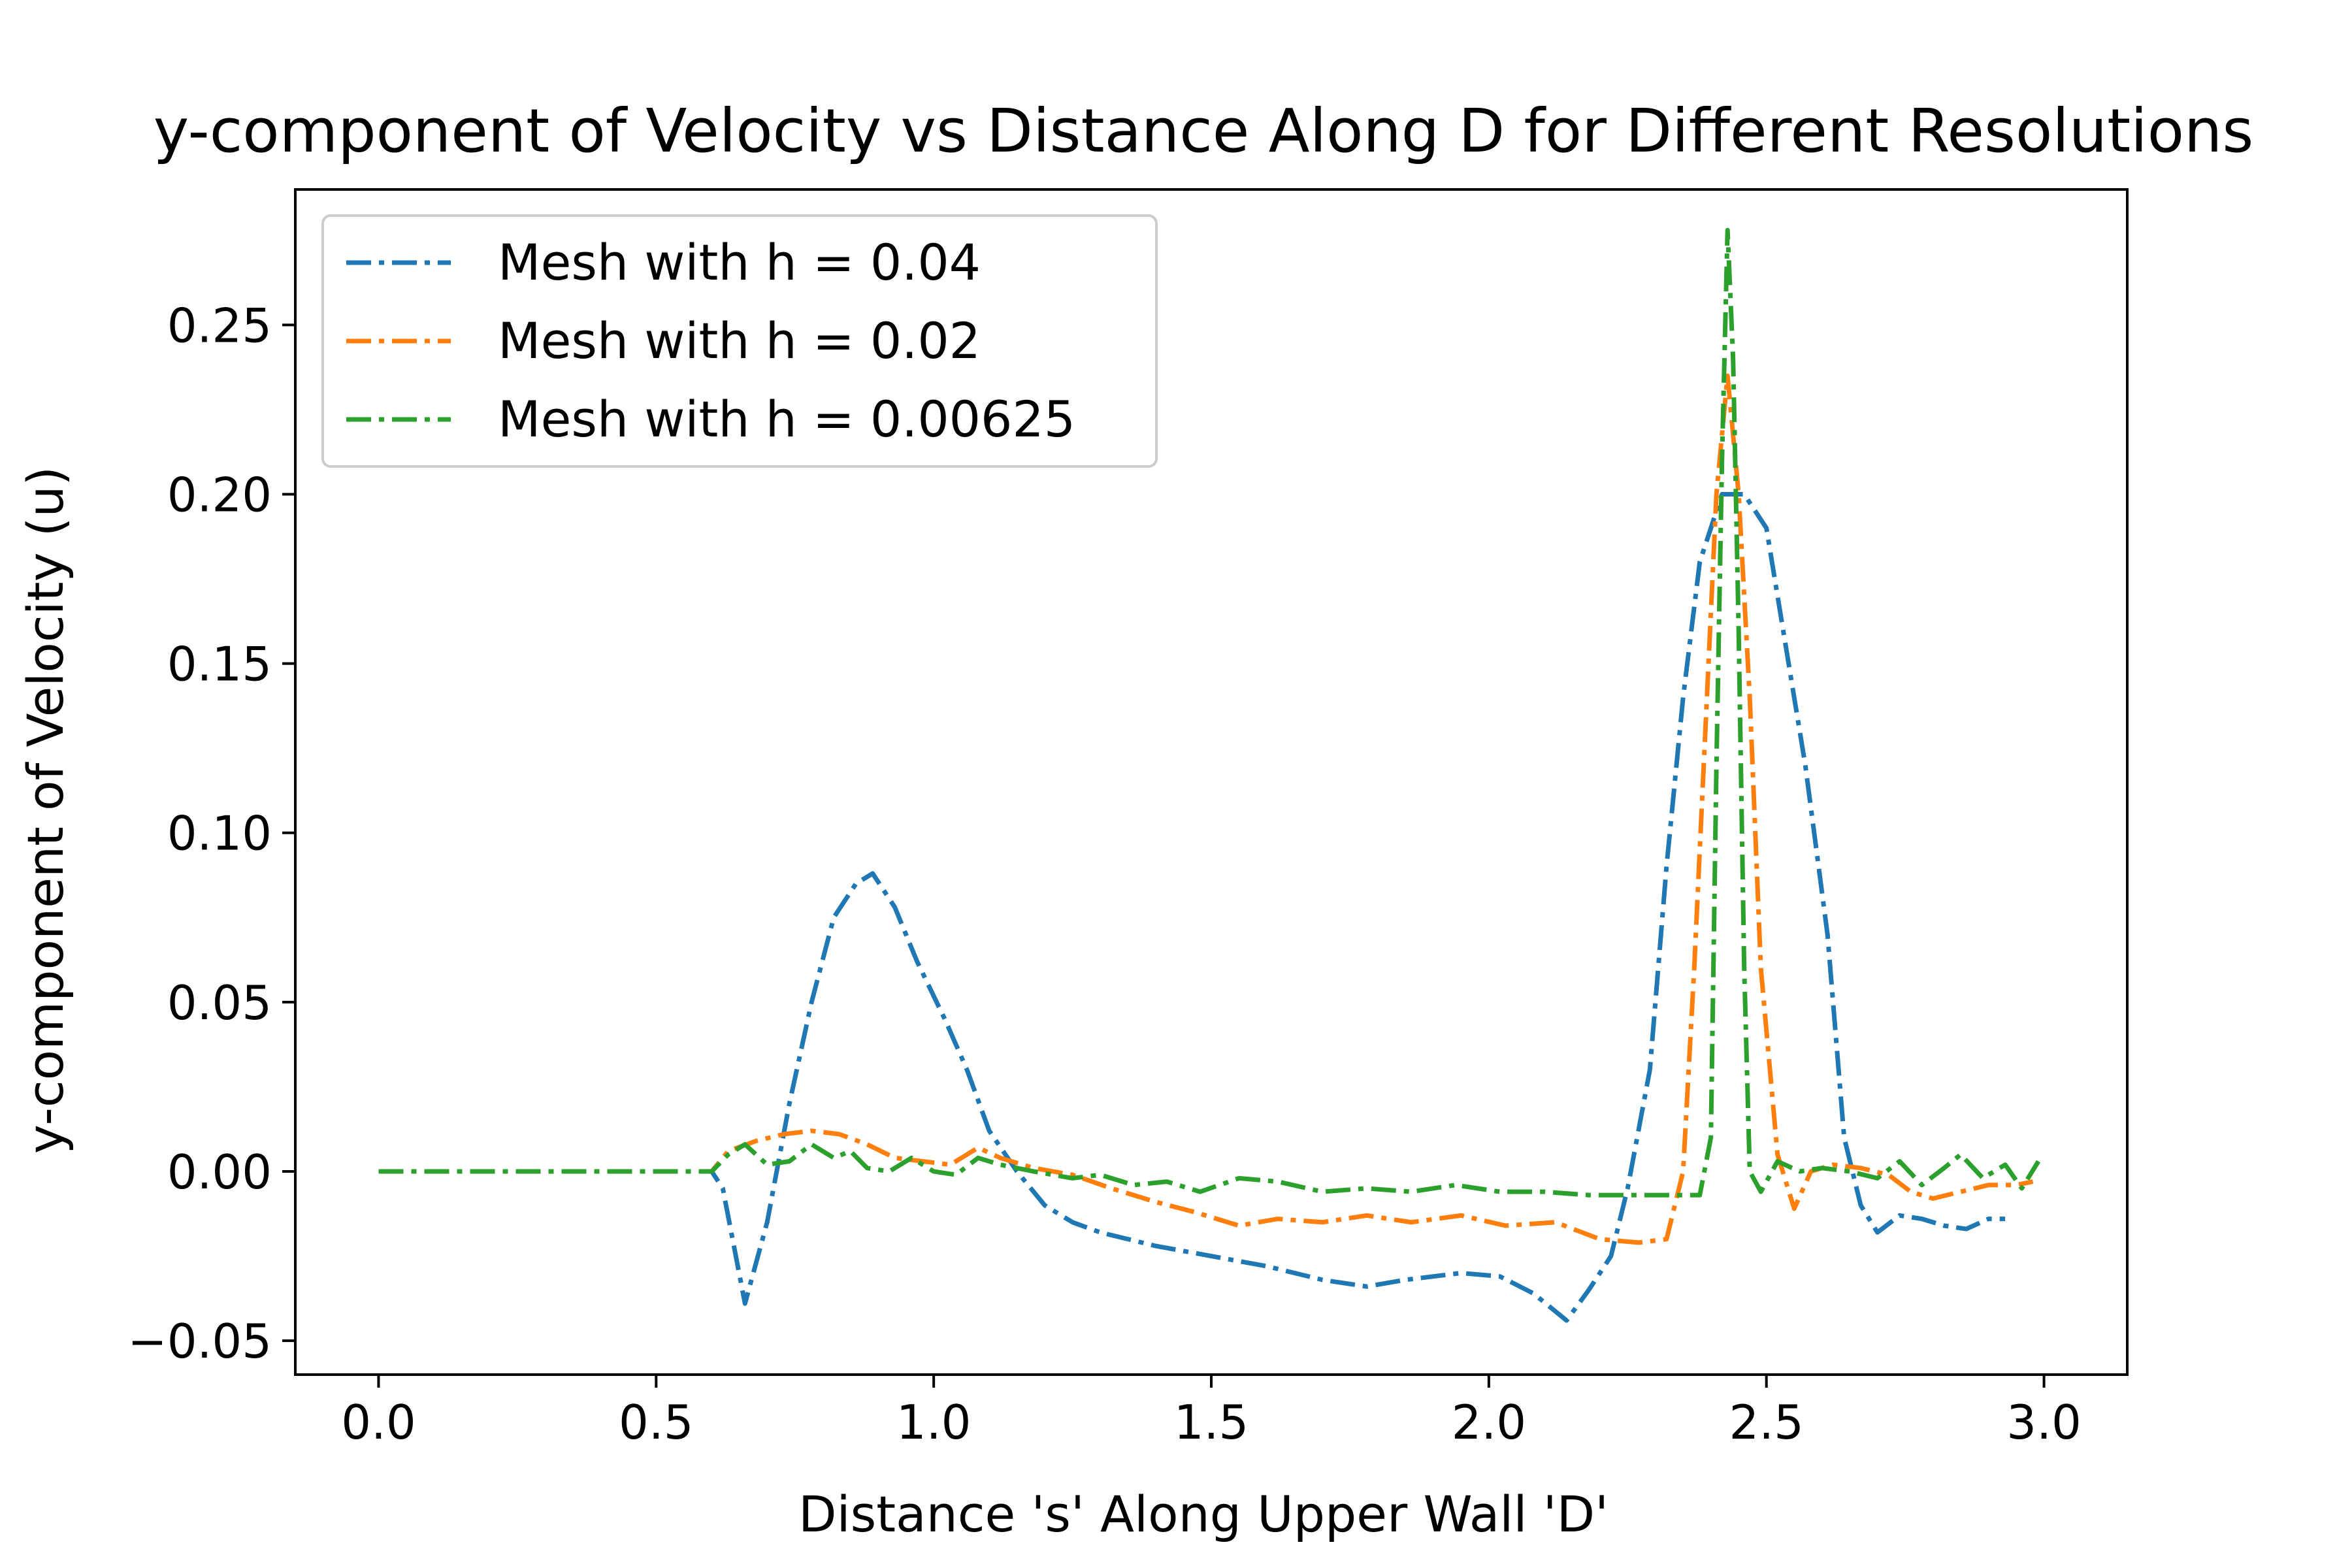 The width and height of the screenshot is (2352, 1568). What do you see at coordinates (219, 494) in the screenshot?
I see `y-tick-label: 0.20` at bounding box center [219, 494].